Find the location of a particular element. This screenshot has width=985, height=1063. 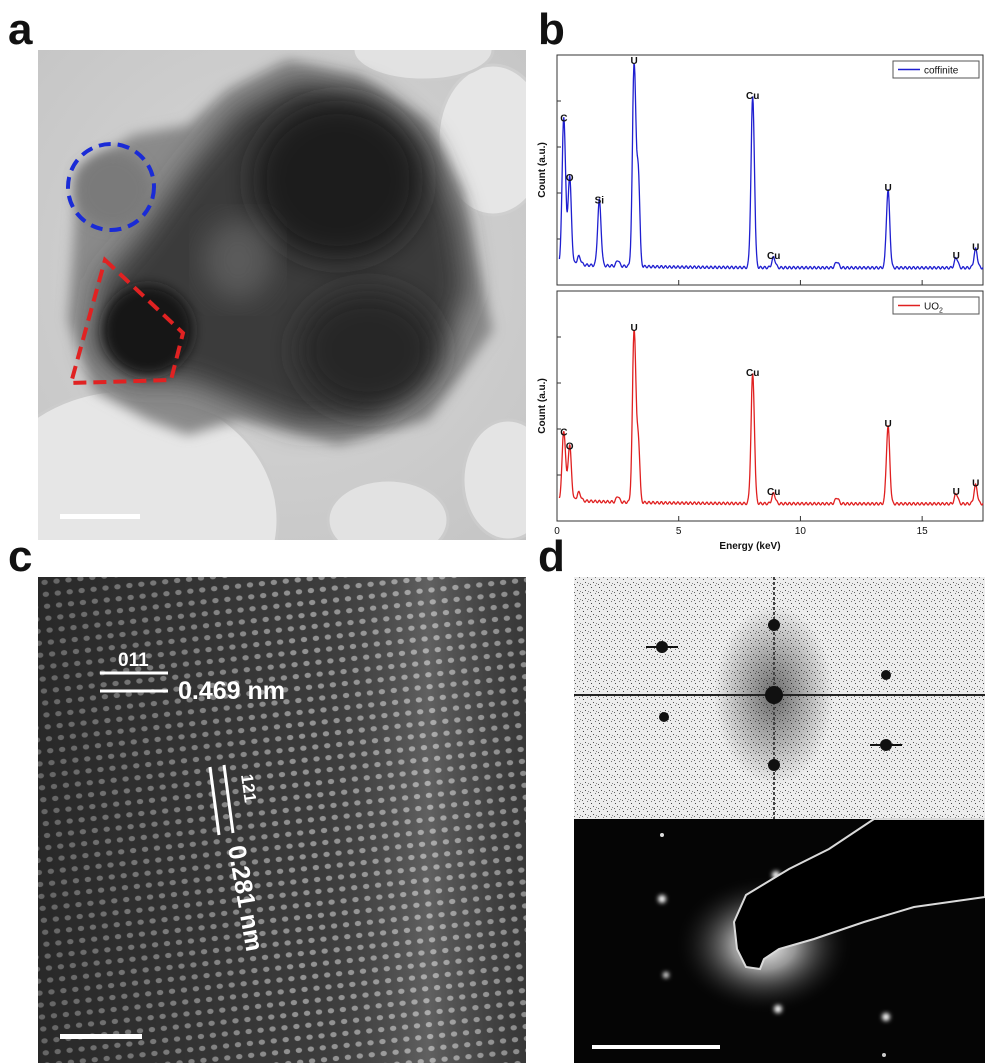

plane-121-label: 121 is located at coordinates (248, 788).